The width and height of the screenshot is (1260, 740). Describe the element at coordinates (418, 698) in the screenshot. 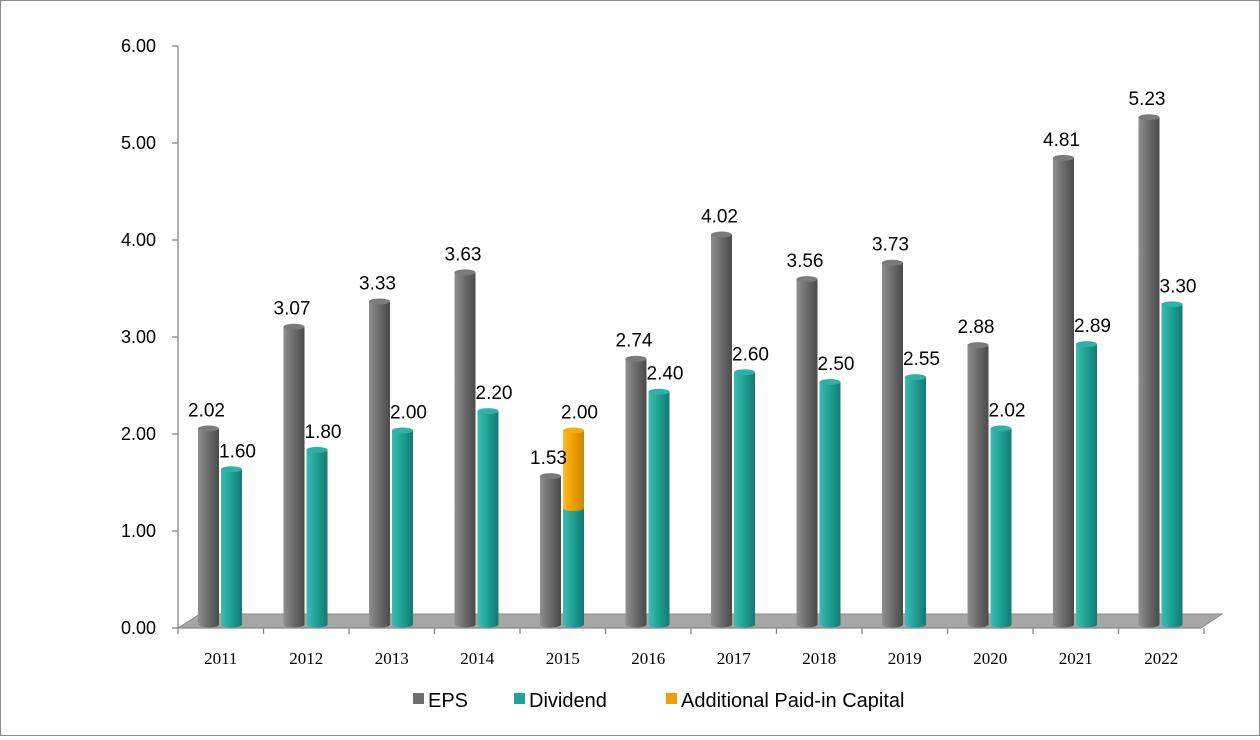

I see `legend-swatch` at that location.